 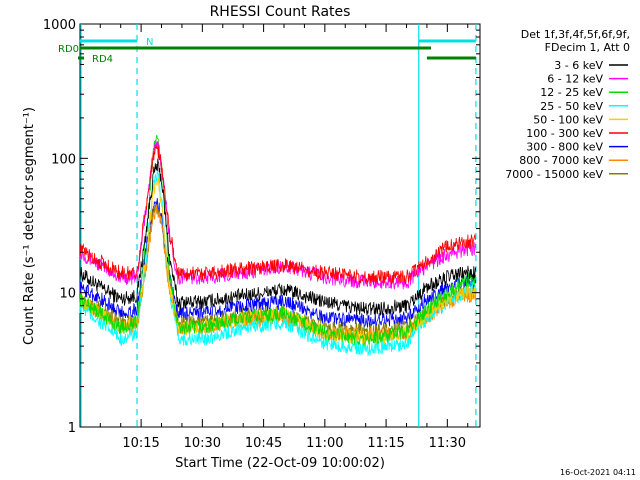 I want to click on legend-entry-label: 7000 - 15000 keV, so click(x=554, y=174).